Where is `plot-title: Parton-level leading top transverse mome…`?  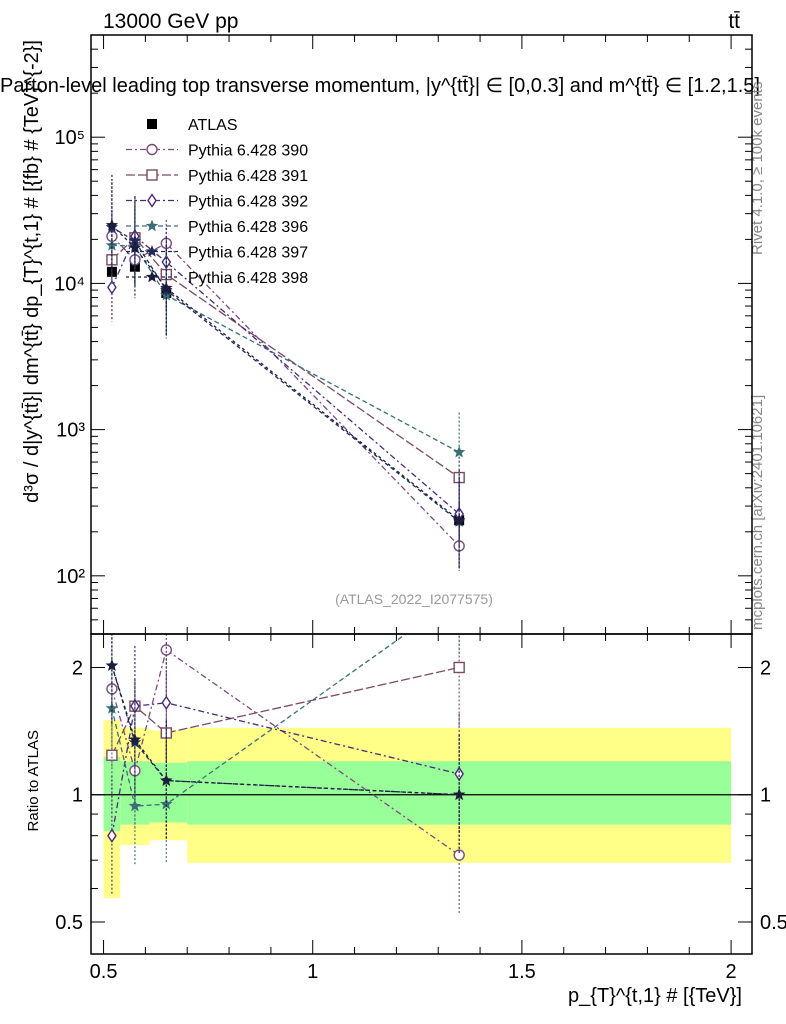 plot-title: Parton-level leading top transverse mome… is located at coordinates (380, 86).